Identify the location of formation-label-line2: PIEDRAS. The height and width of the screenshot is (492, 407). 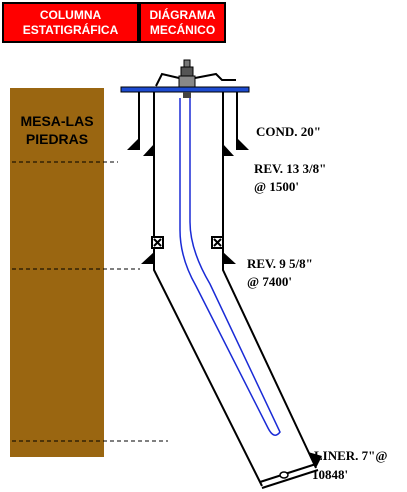
(57, 139).